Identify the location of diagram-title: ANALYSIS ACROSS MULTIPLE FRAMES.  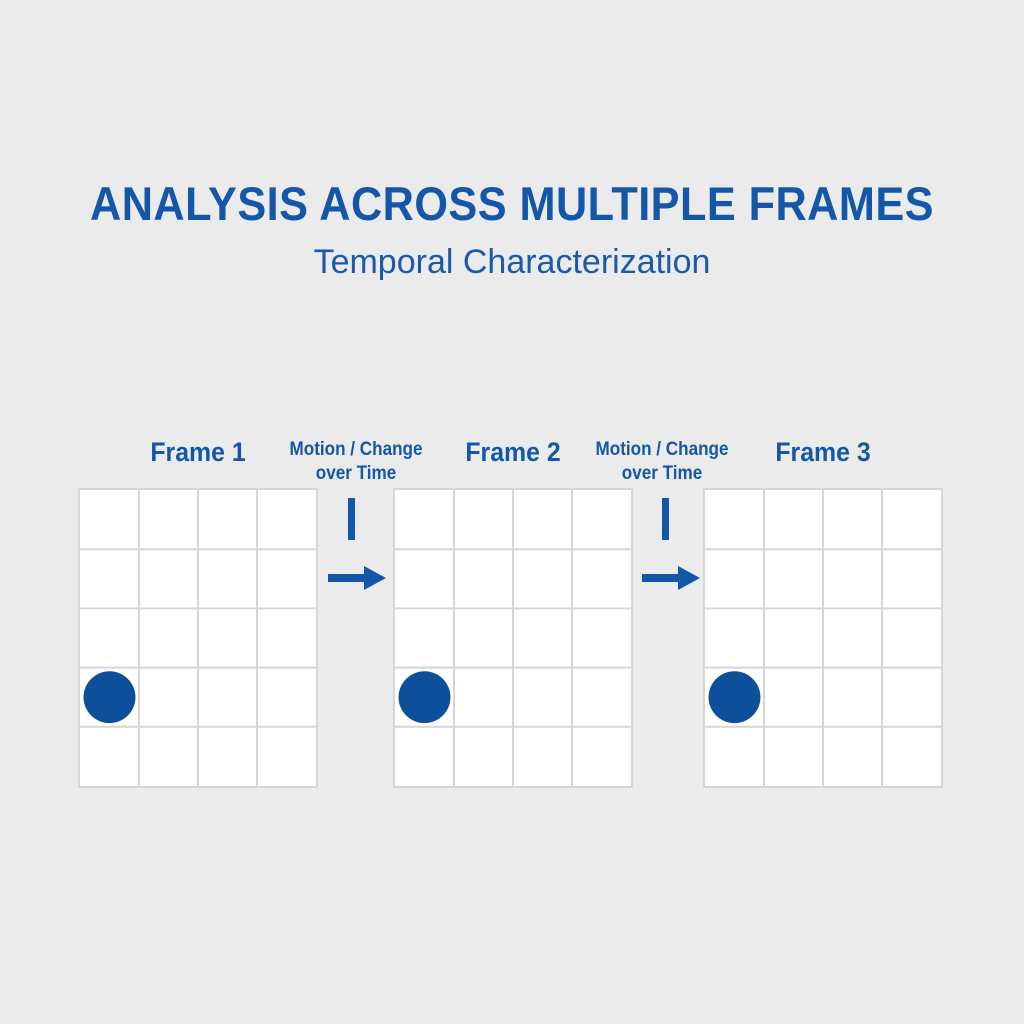
(512, 203).